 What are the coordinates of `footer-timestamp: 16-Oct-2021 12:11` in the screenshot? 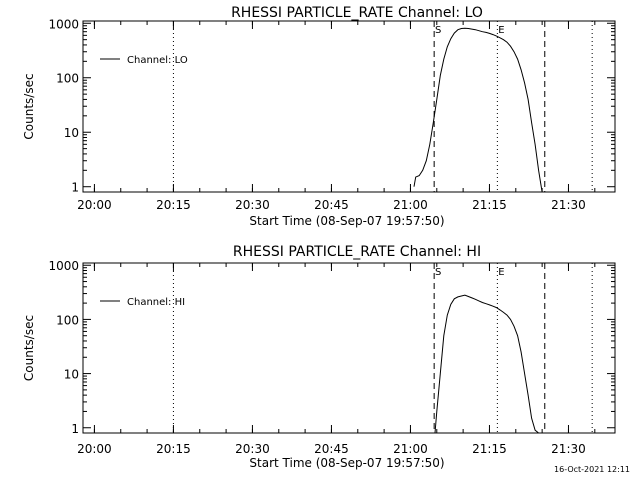 It's located at (592, 469).